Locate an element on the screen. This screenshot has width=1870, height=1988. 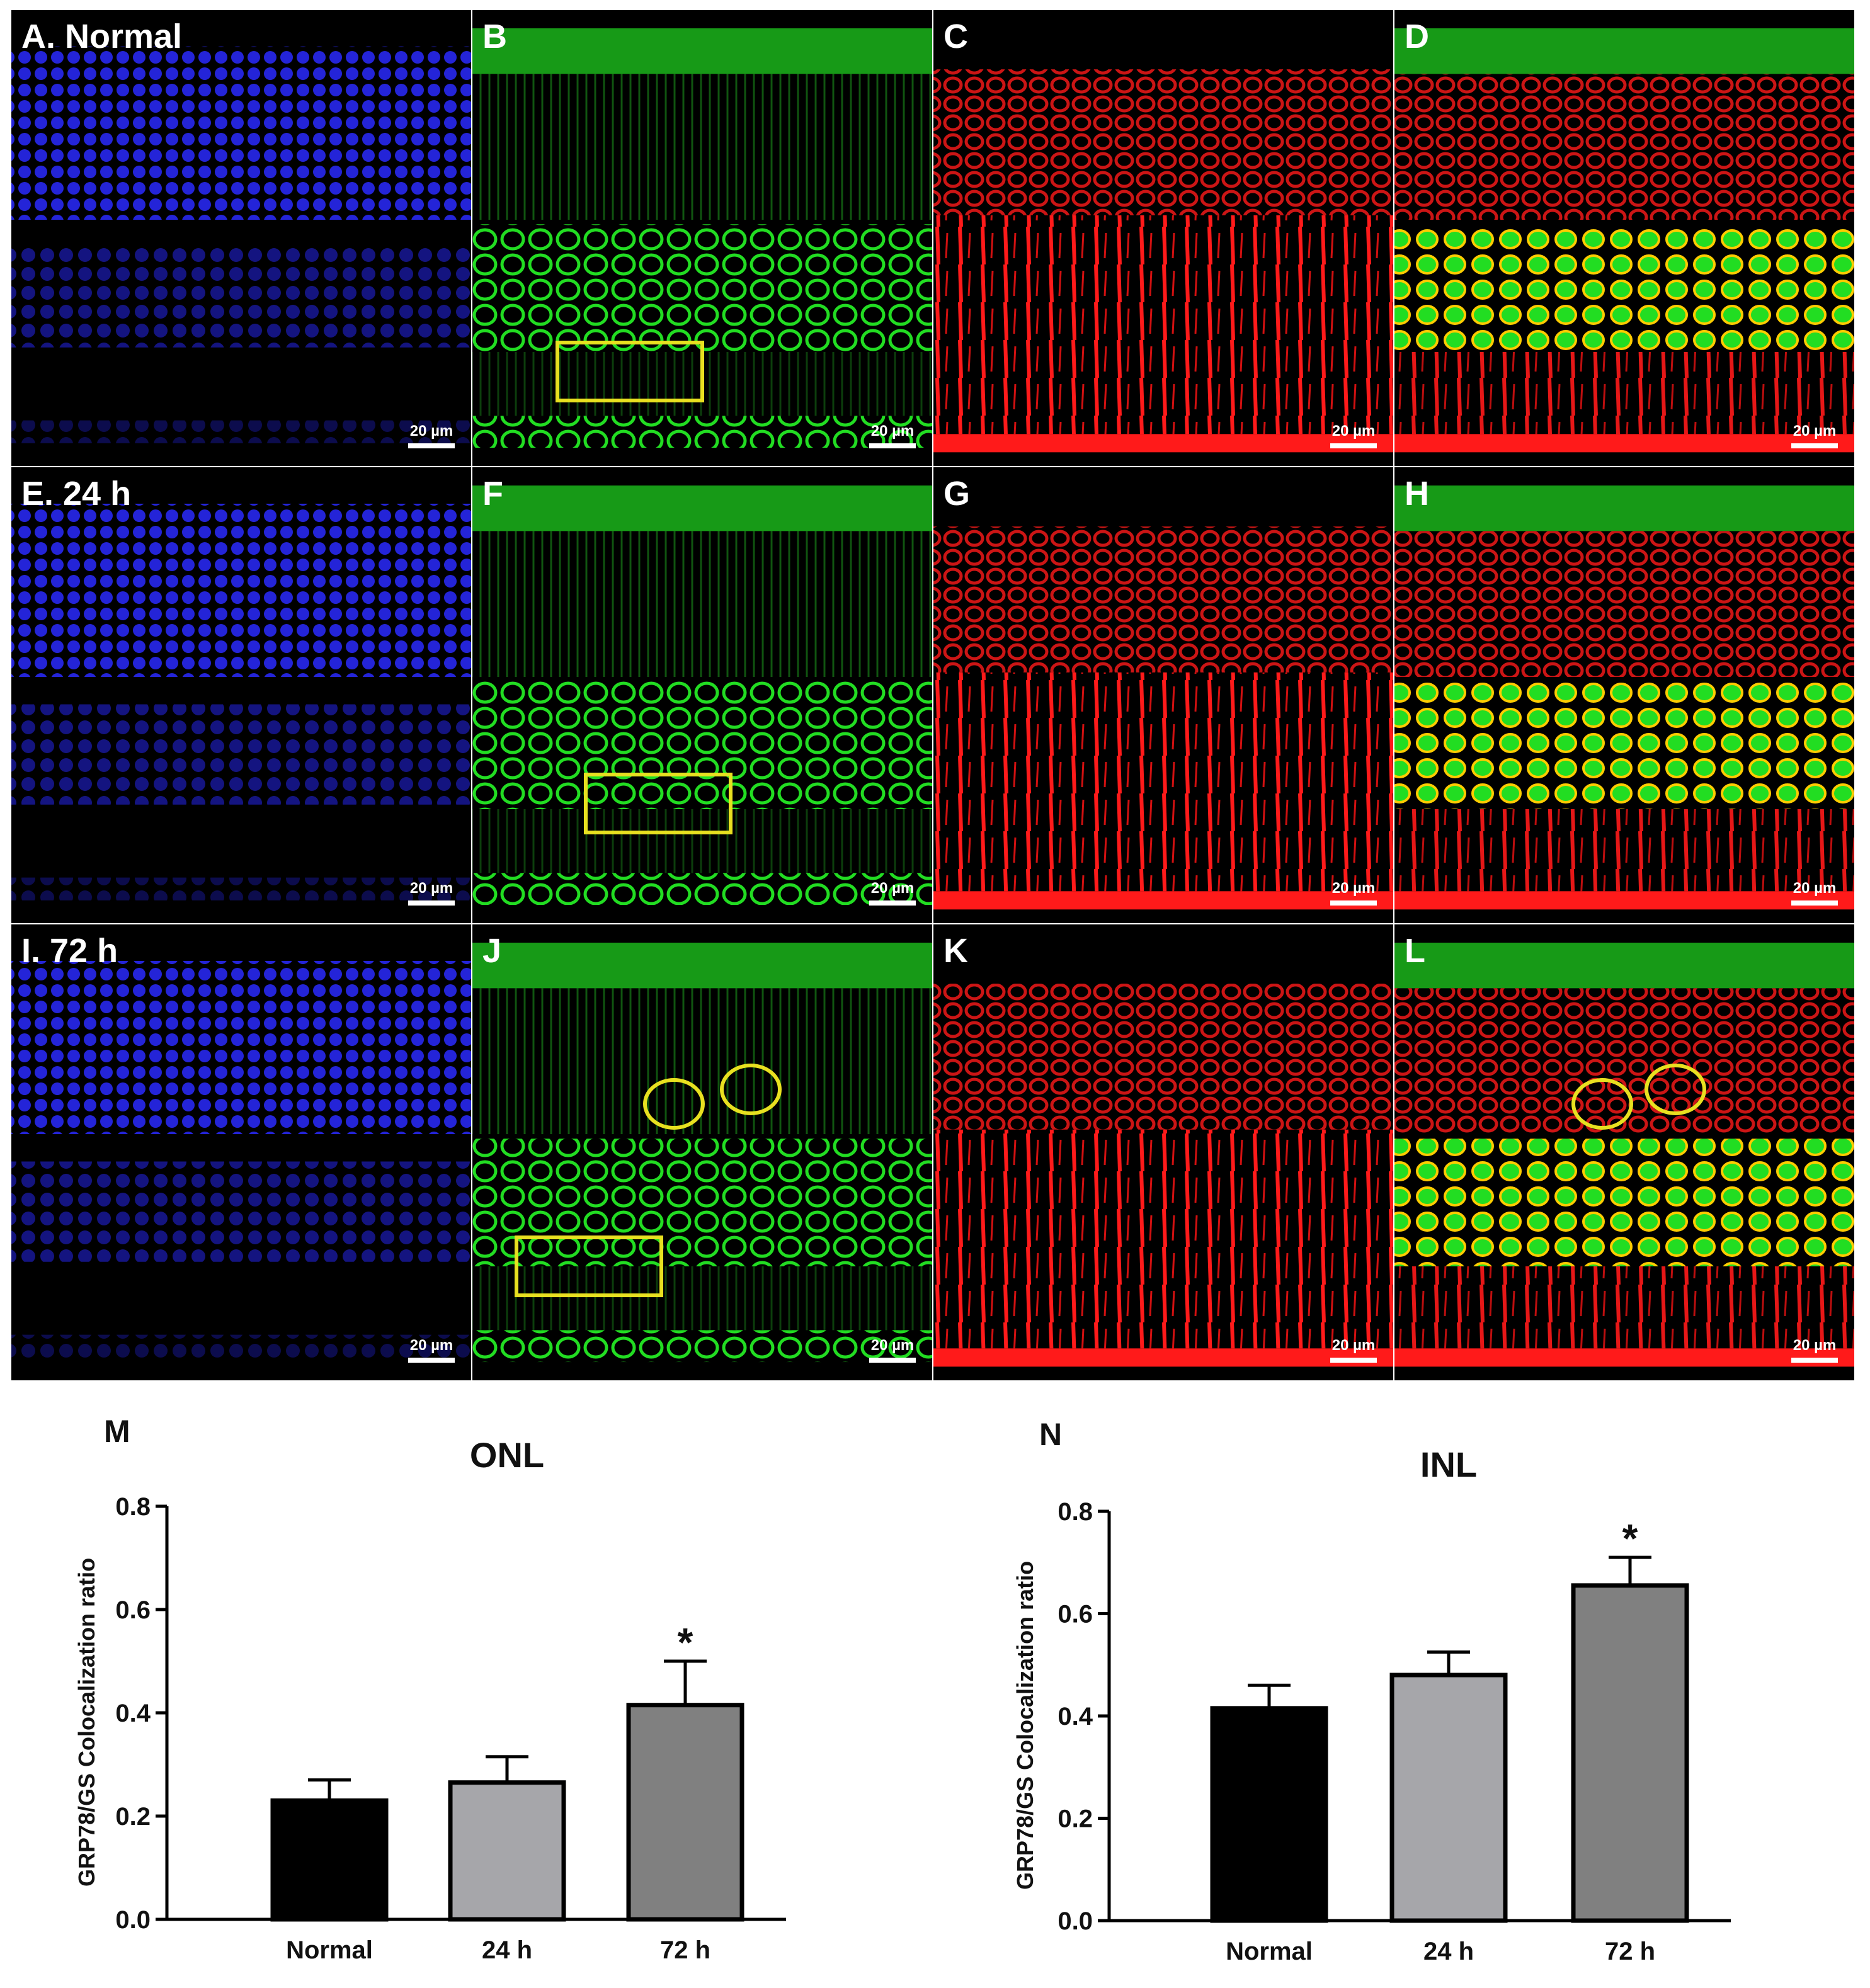
panel-label: F is located at coordinates (492, 494).